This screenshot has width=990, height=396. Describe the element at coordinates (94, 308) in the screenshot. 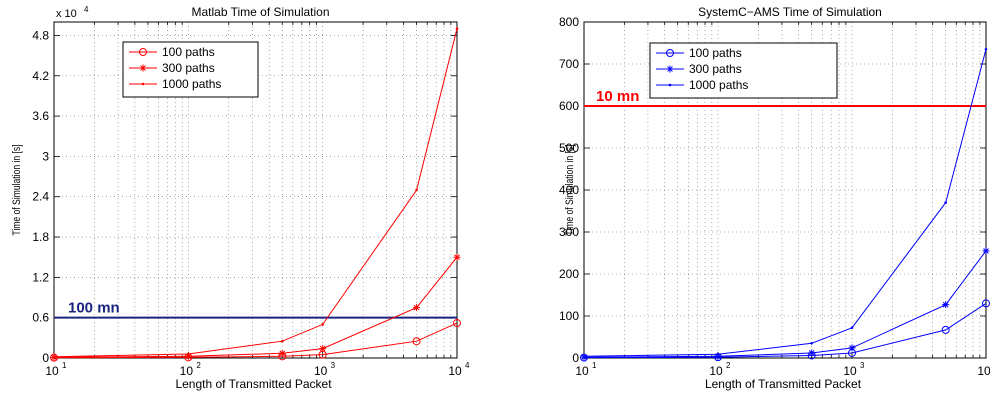

I see `reference-line-label: 100 mn` at that location.